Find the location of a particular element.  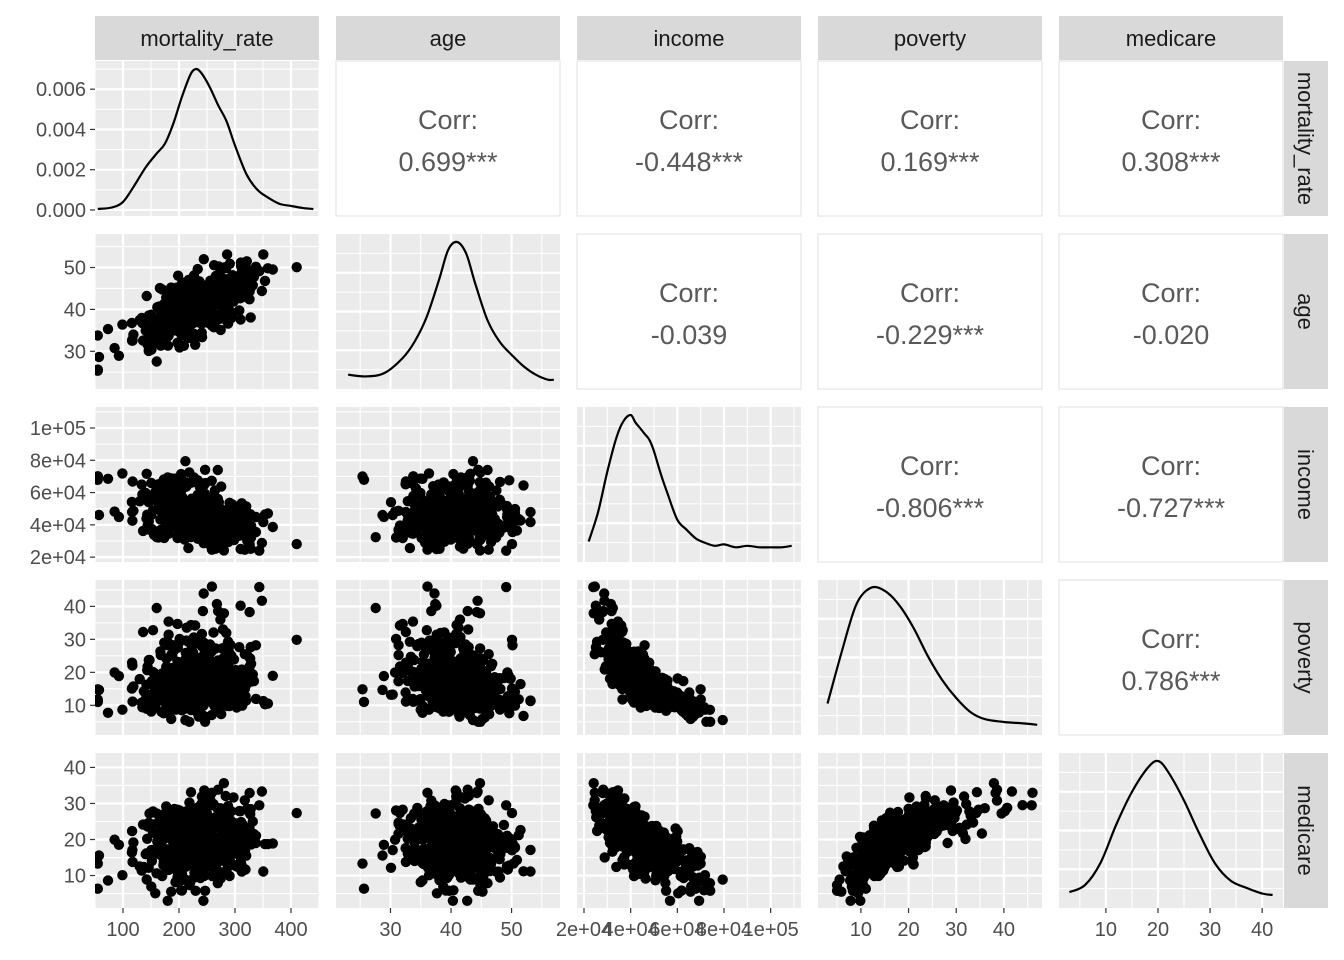

panel-income-age is located at coordinates (448, 484).